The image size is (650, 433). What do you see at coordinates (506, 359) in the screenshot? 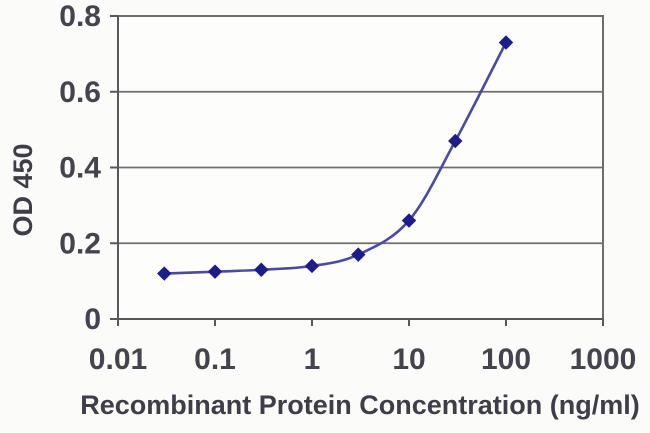
I see `x-tick-label: 100` at bounding box center [506, 359].